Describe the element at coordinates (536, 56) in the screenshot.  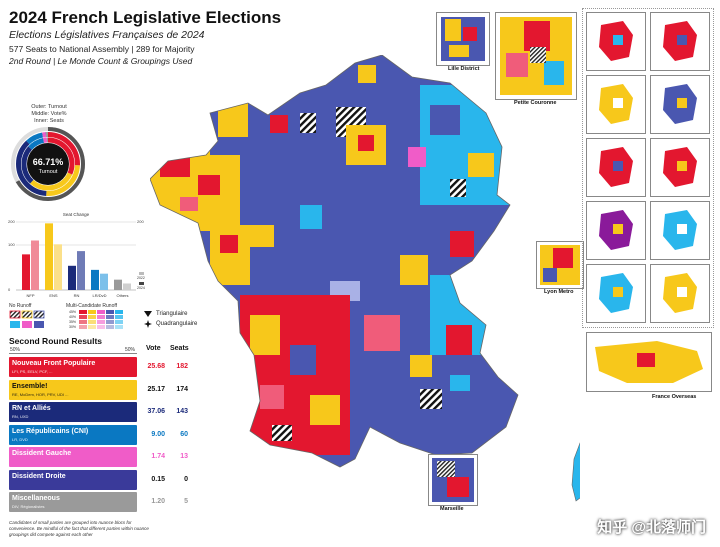
I see `inset-paris` at that location.